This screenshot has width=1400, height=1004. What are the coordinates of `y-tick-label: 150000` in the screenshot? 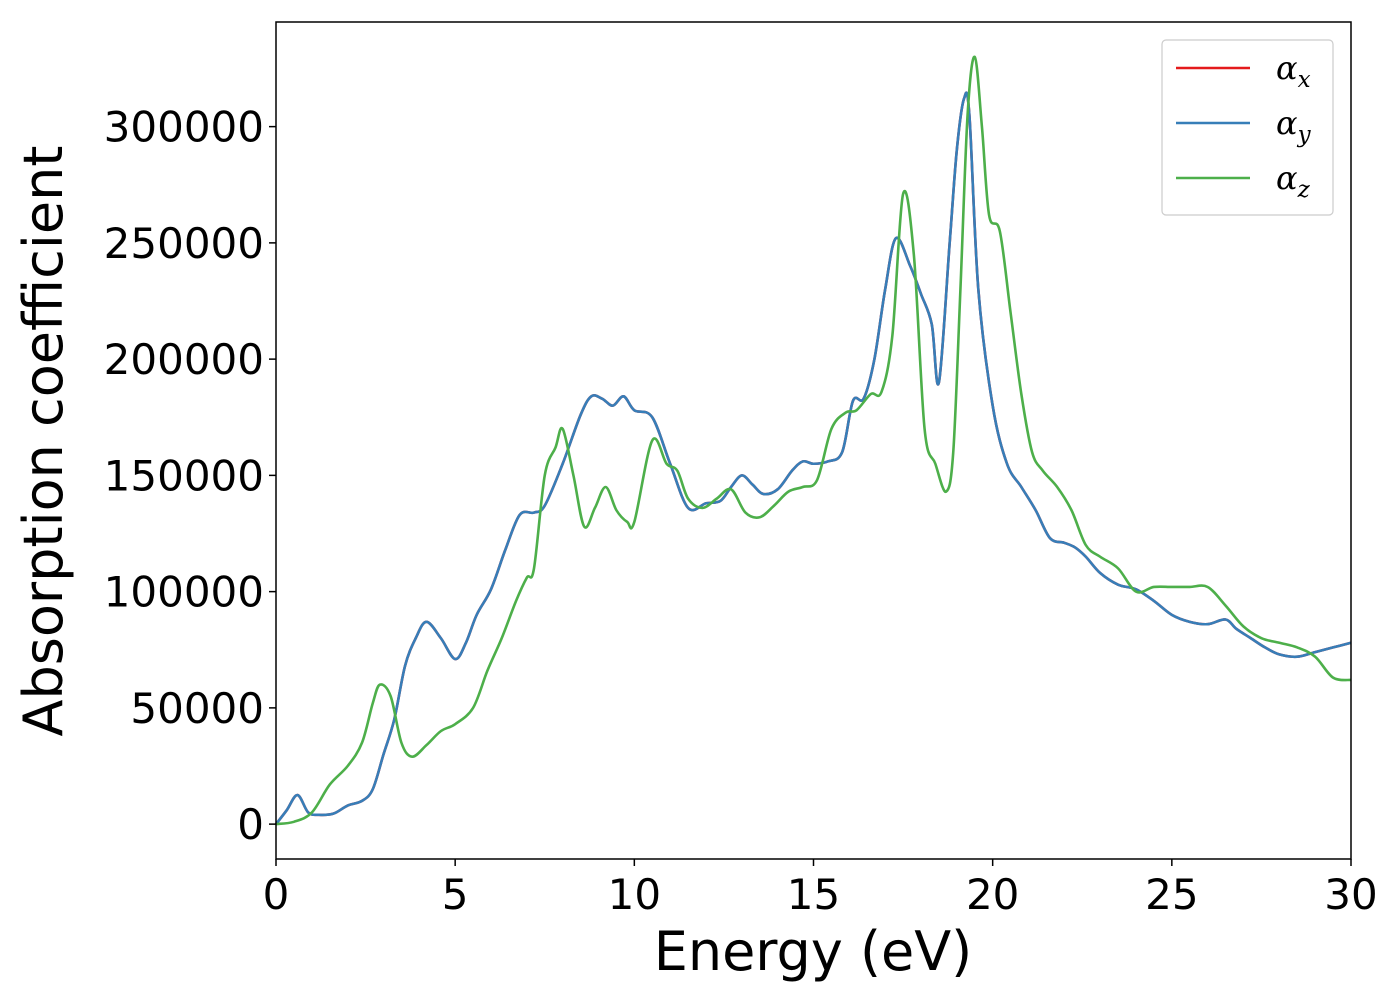 It's located at (184, 475).